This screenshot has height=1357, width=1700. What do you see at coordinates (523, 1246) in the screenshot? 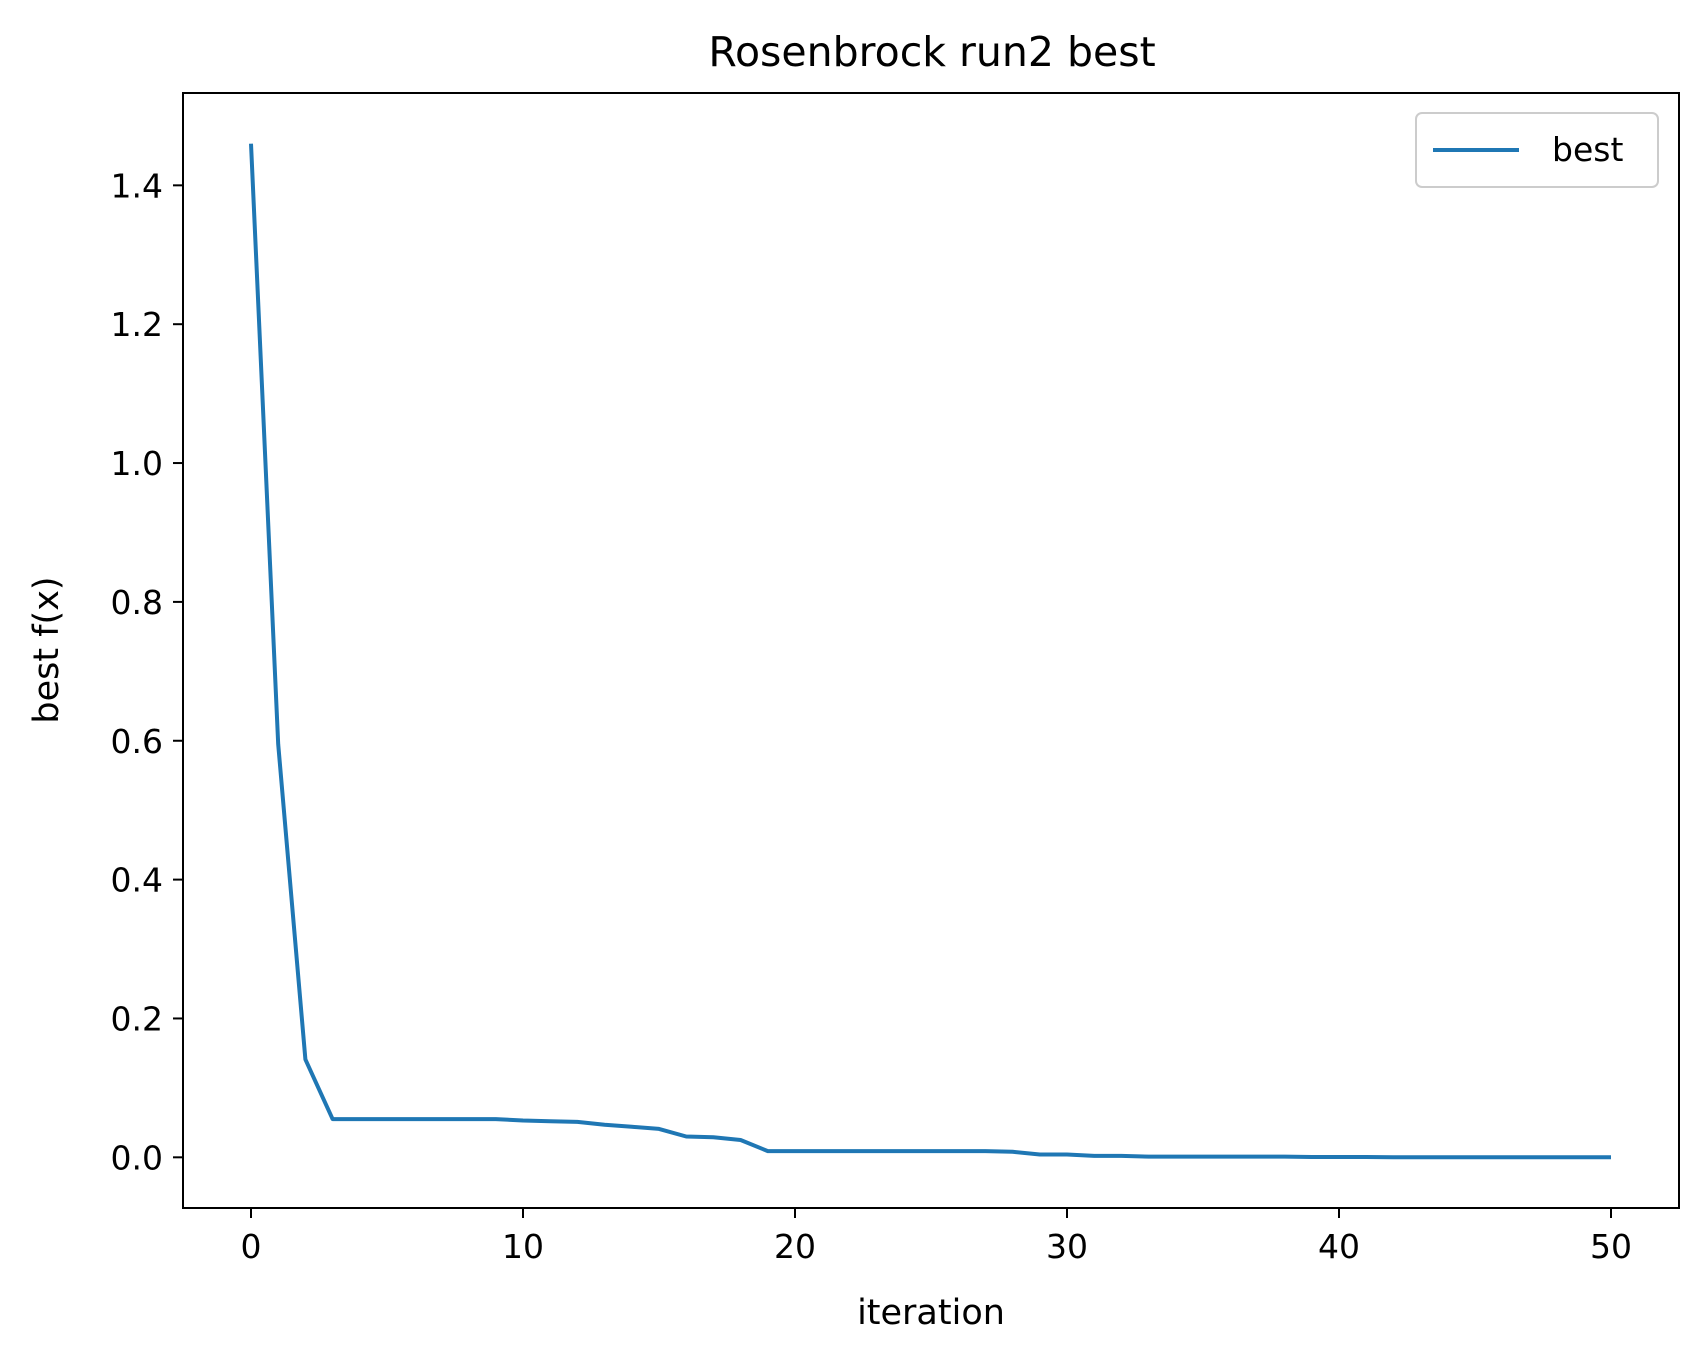
I see `x-tick-label: 10` at bounding box center [523, 1246].